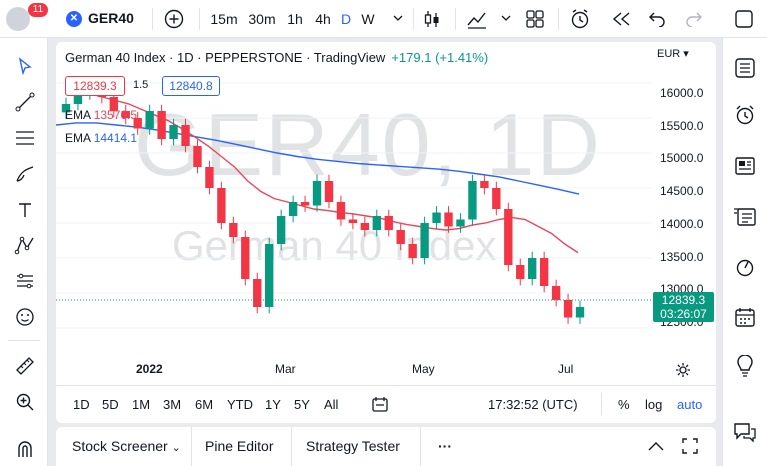 The image size is (767, 466). I want to click on interval-w: W, so click(368, 19).